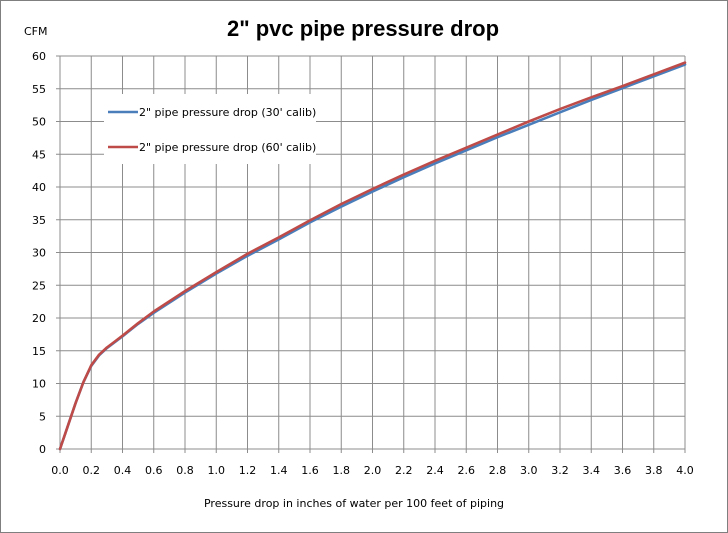 The width and height of the screenshot is (728, 533). Describe the element at coordinates (92, 470) in the screenshot. I see `x-tick-label: 0.2` at that location.